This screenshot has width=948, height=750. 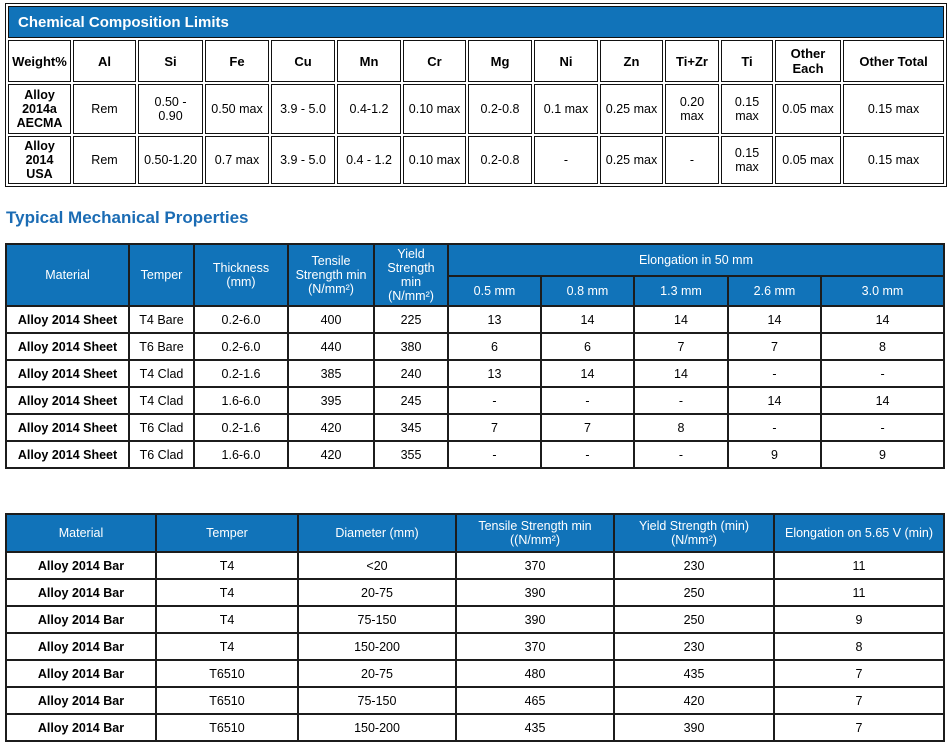 What do you see at coordinates (104, 61) in the screenshot?
I see `chem-col-header: Al` at bounding box center [104, 61].